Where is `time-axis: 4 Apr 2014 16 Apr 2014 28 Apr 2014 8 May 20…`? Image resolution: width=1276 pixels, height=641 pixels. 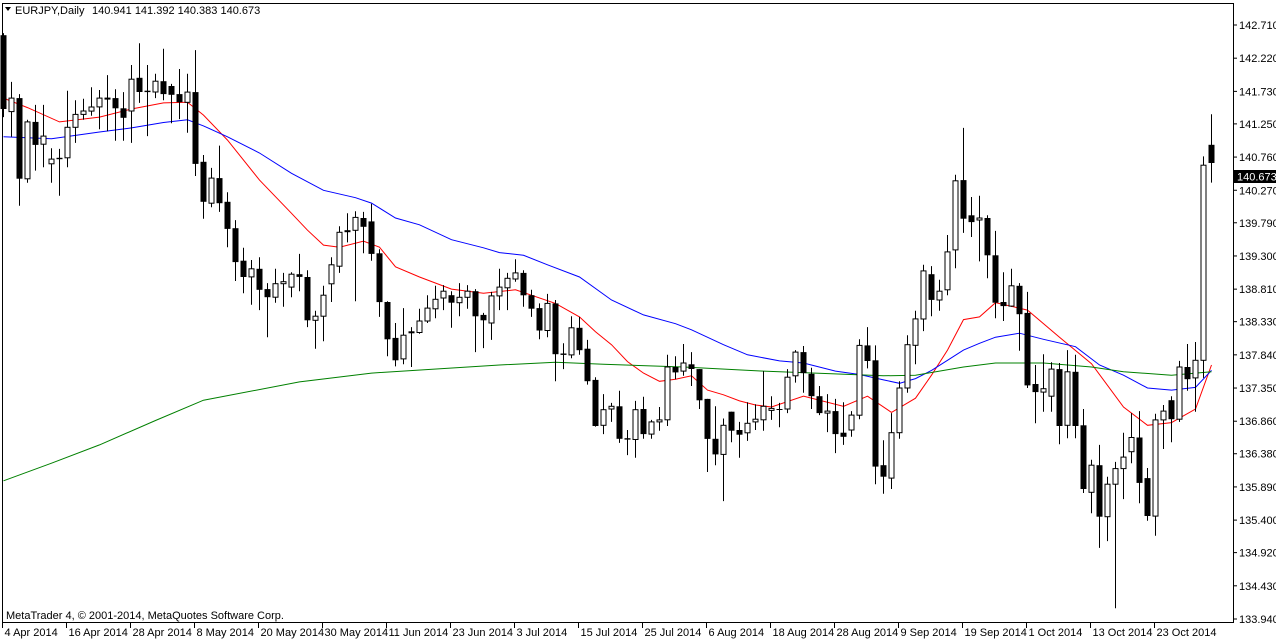 time-axis: 4 Apr 2014 16 Apr 2014 28 Apr 2014 8 May 20… is located at coordinates (609, 630).